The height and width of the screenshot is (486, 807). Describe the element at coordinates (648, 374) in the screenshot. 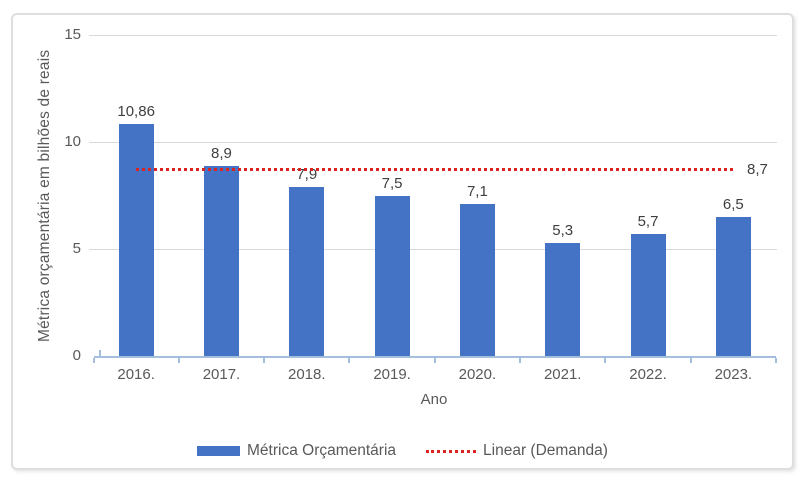

I see `x-tick-label-2022: 2022.` at that location.